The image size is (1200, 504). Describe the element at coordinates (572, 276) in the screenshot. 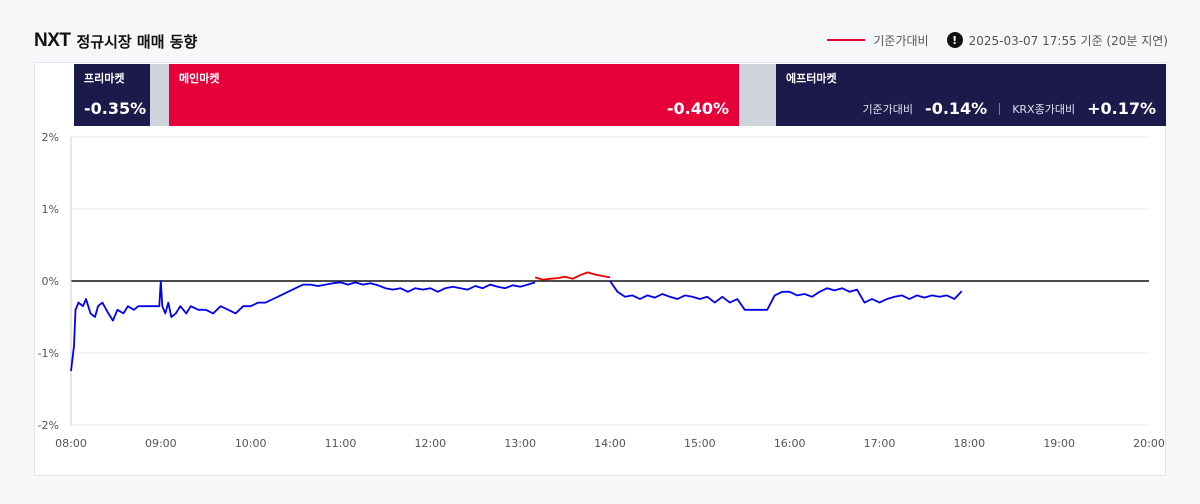

I see `series-main-up-line` at that location.